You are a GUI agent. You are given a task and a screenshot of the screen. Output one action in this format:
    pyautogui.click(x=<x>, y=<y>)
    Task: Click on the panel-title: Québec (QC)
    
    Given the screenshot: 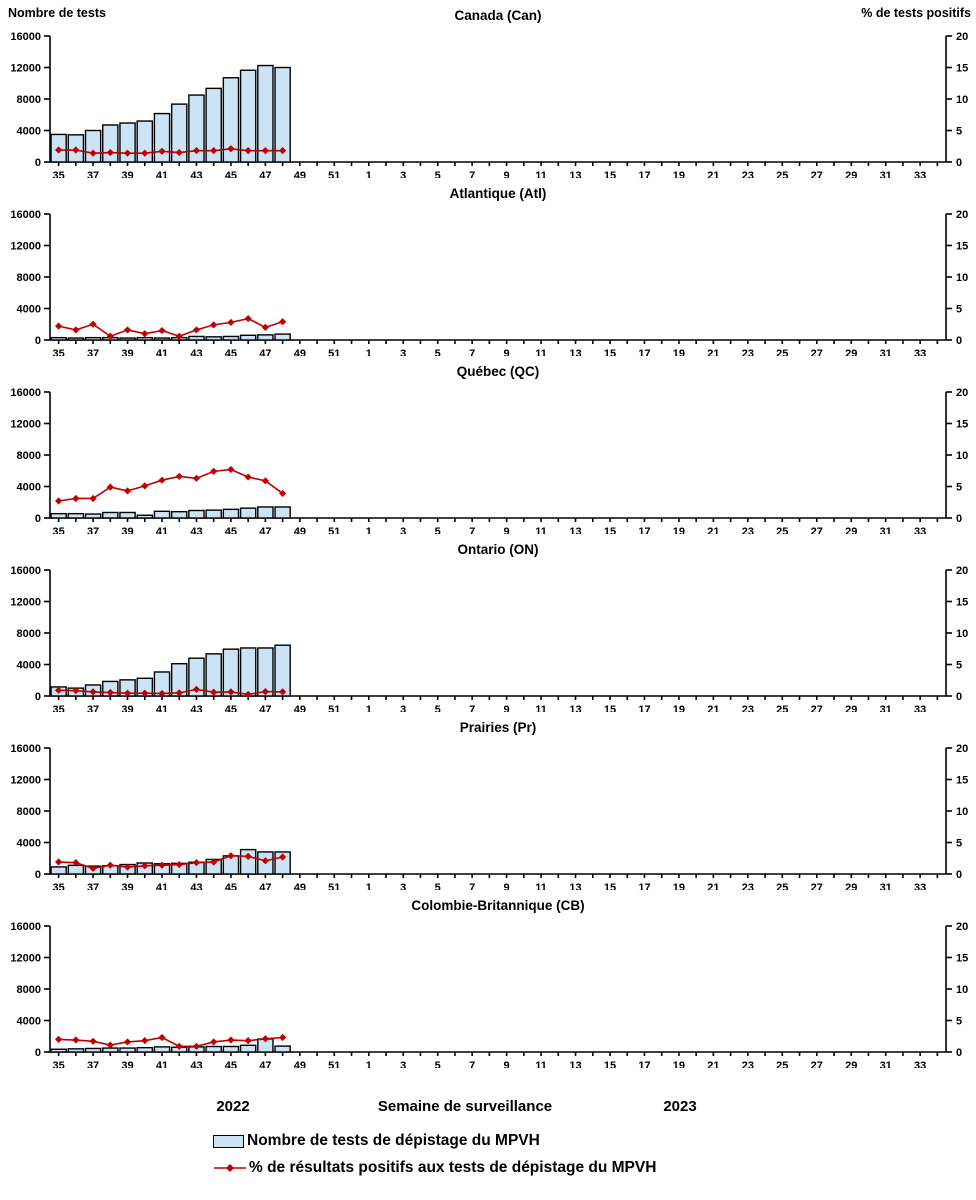 What is the action you would take?
    pyautogui.click(x=498, y=371)
    